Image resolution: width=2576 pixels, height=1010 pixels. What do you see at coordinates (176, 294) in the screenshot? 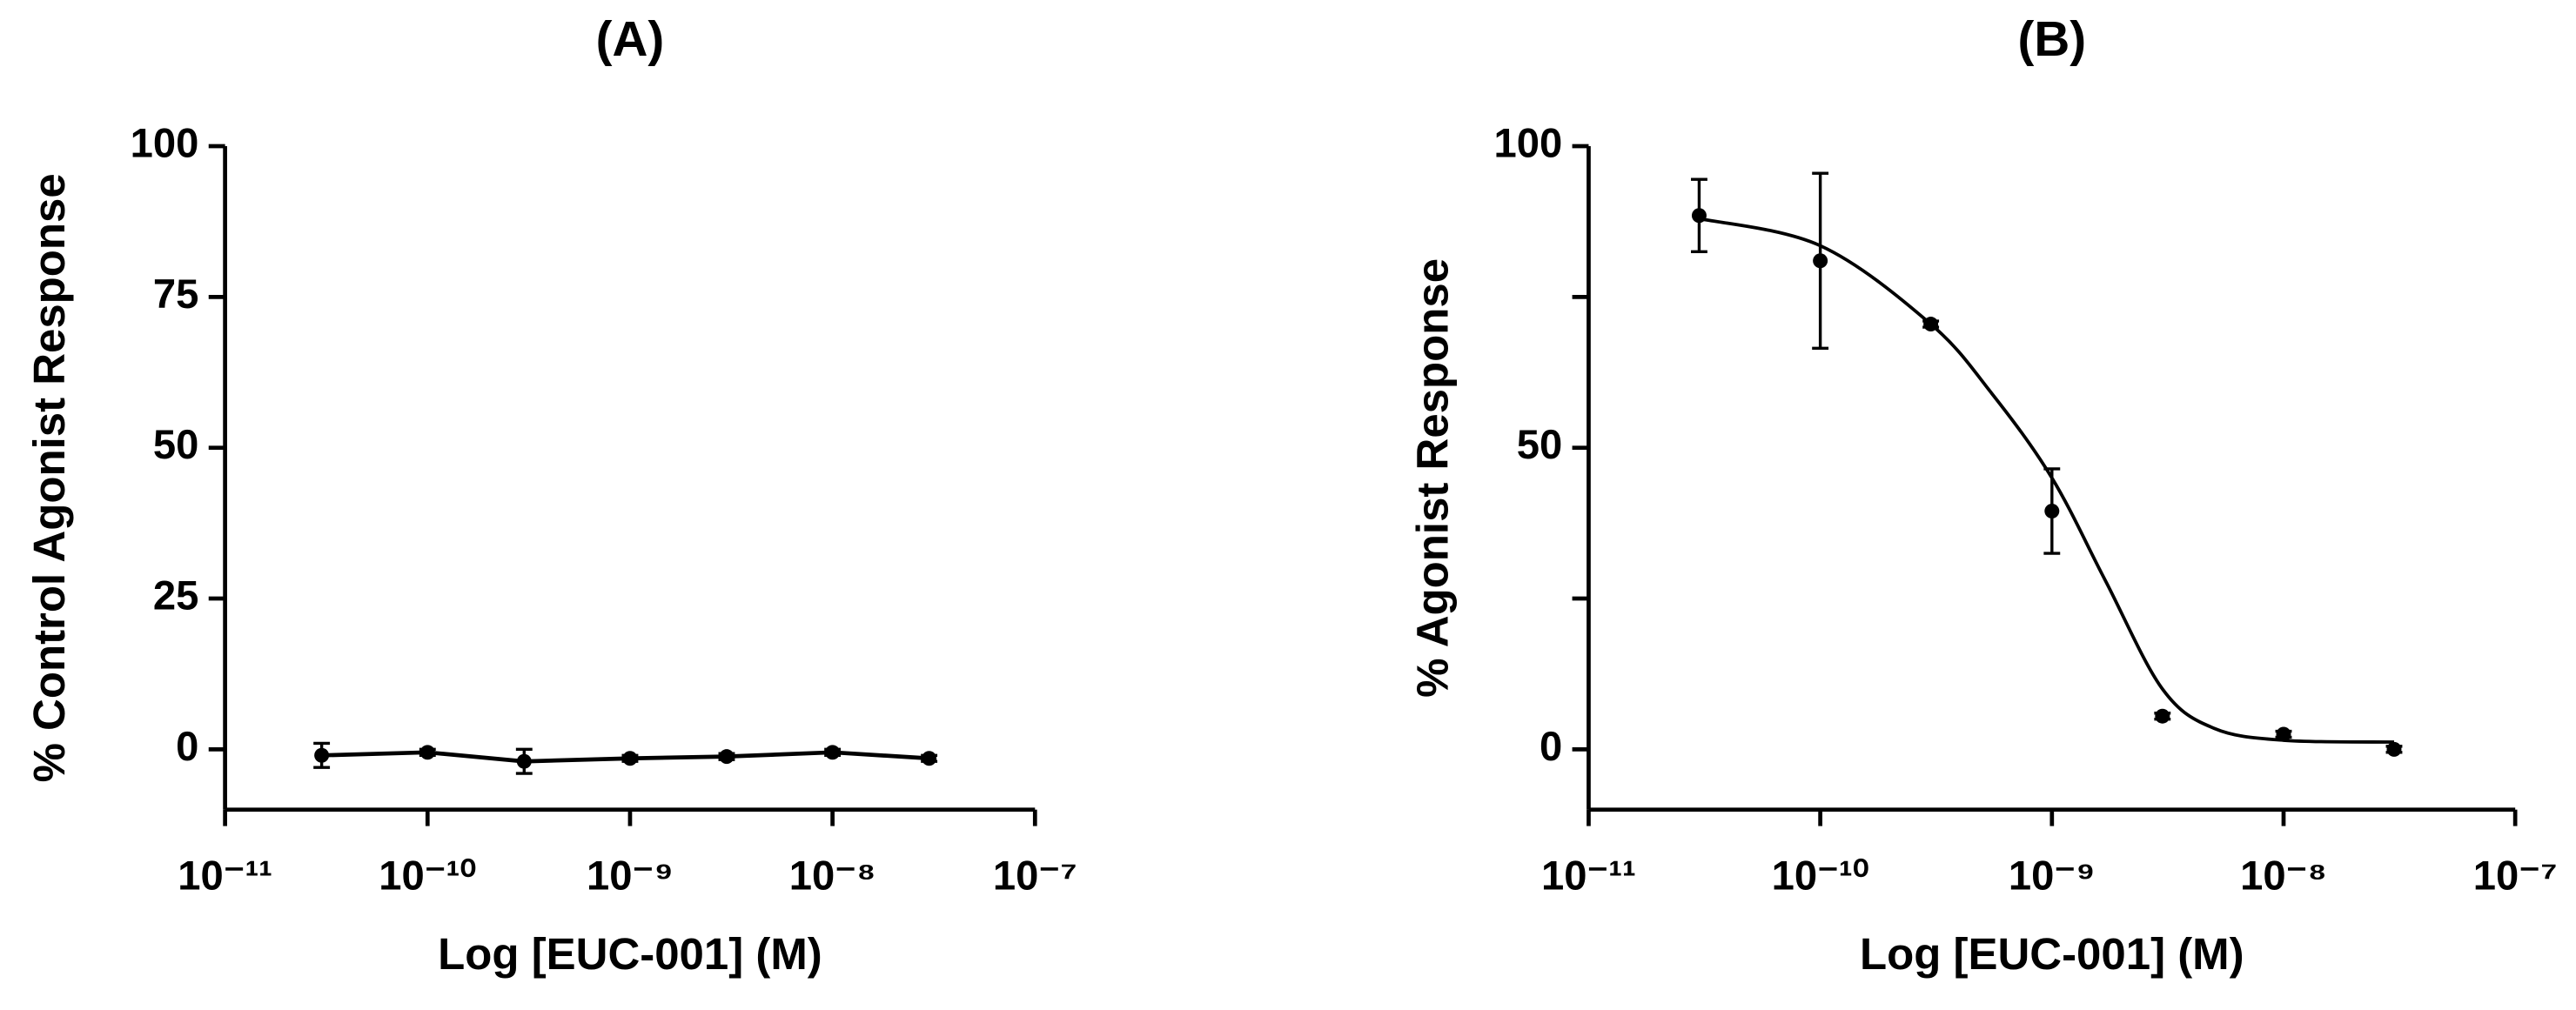
I see `y-tick-label: 75` at bounding box center [176, 294].